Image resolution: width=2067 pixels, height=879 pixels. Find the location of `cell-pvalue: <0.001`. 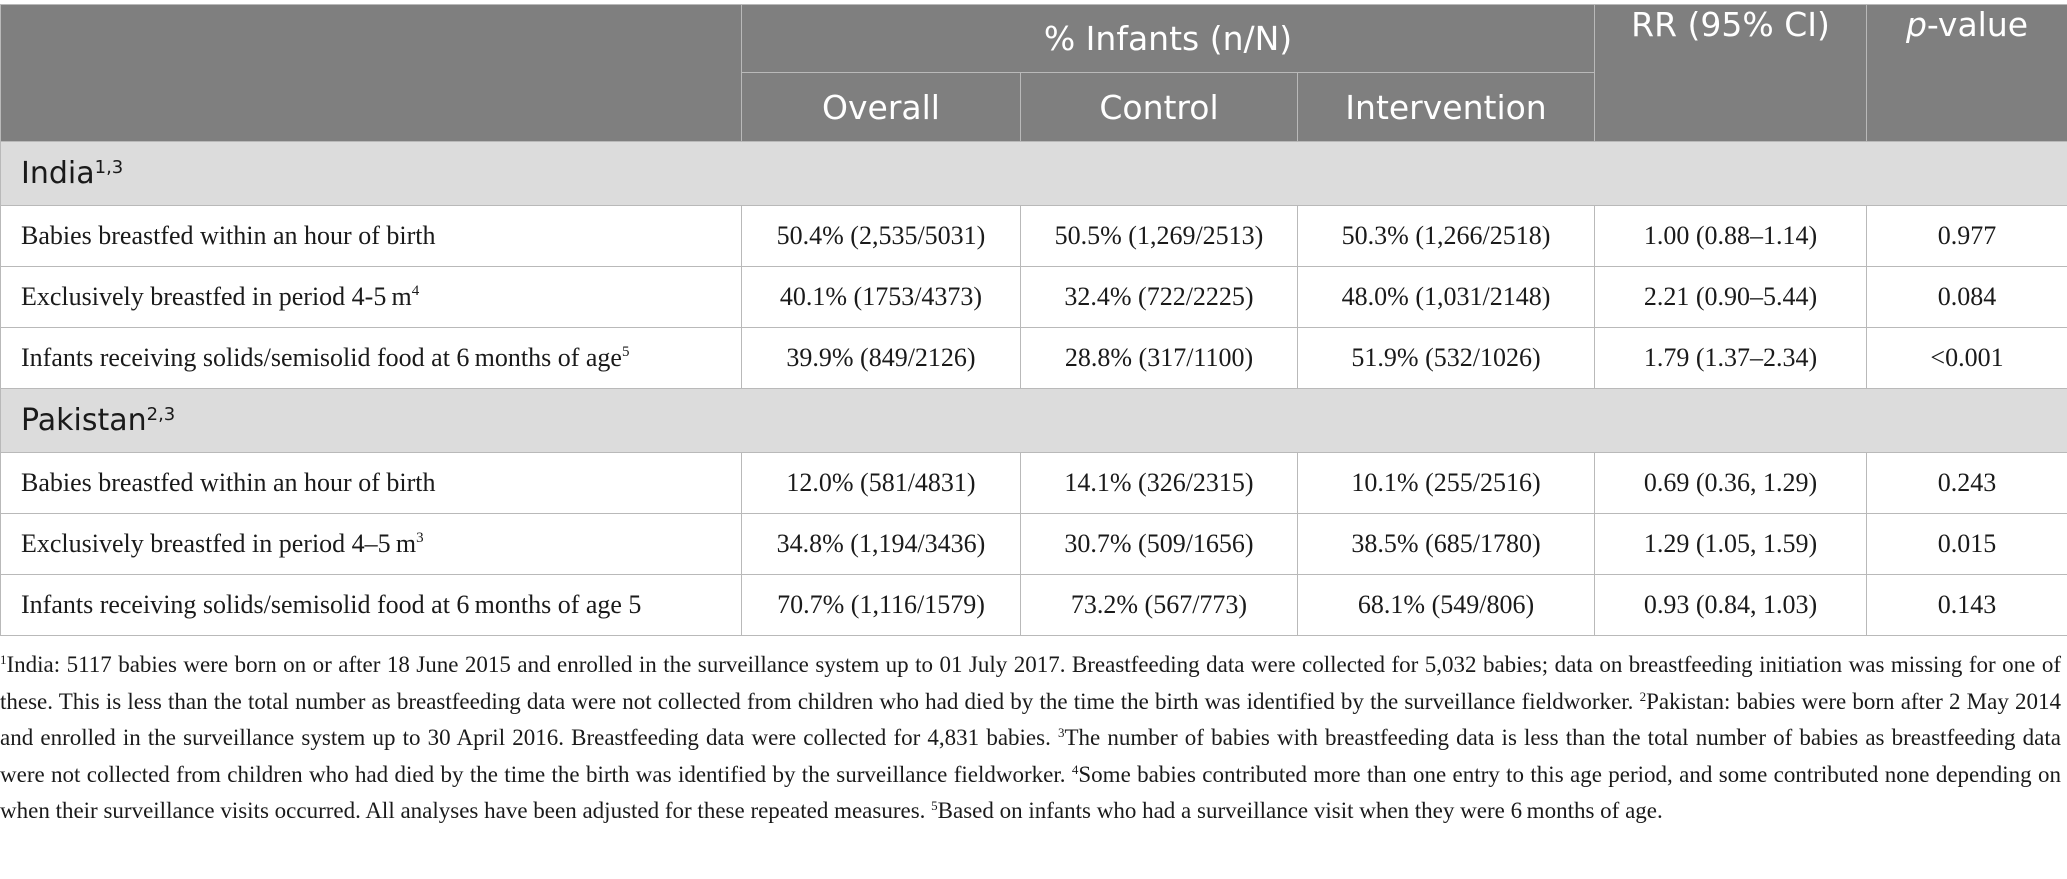

cell-pvalue: <0.001 is located at coordinates (1966, 358).